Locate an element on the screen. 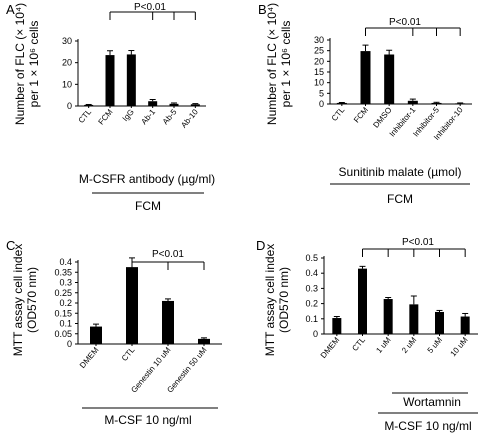 The height and width of the screenshot is (440, 500). panel-a-ytick-label: 10 is located at coordinates (67, 84).